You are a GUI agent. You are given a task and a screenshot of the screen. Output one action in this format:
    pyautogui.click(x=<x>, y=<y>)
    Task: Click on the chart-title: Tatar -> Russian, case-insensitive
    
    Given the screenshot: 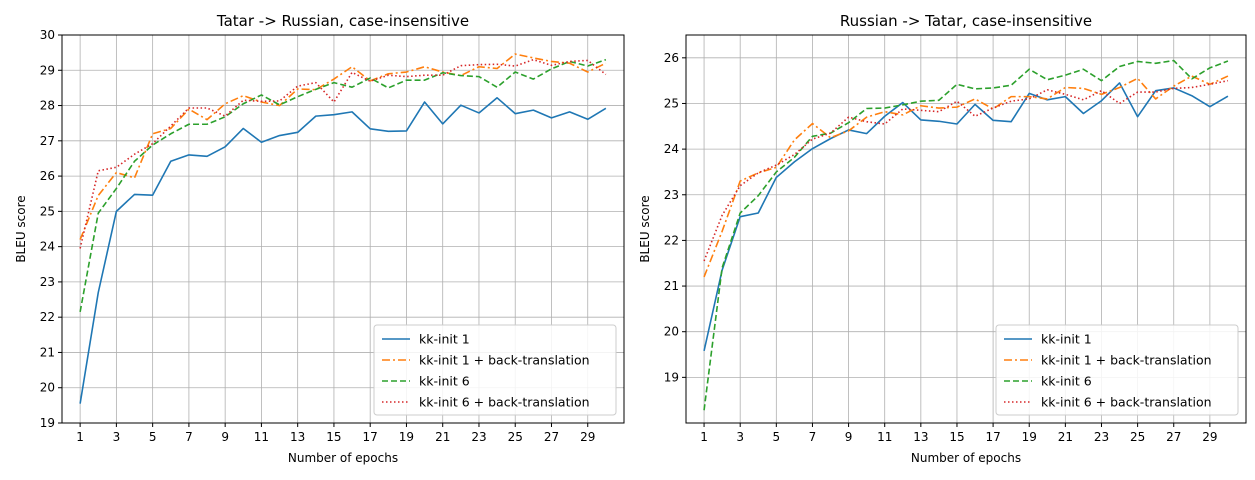 What is the action you would take?
    pyautogui.click(x=342, y=21)
    